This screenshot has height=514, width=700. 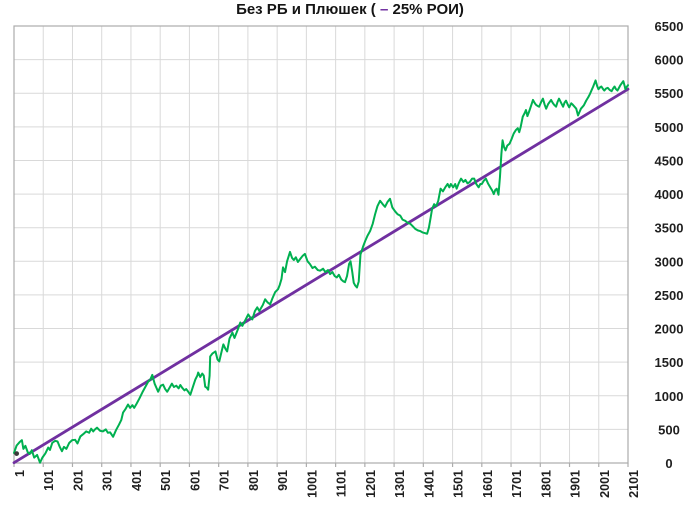 What do you see at coordinates (166, 480) in the screenshot?
I see `x-axis-tick-label: 501` at bounding box center [166, 480].